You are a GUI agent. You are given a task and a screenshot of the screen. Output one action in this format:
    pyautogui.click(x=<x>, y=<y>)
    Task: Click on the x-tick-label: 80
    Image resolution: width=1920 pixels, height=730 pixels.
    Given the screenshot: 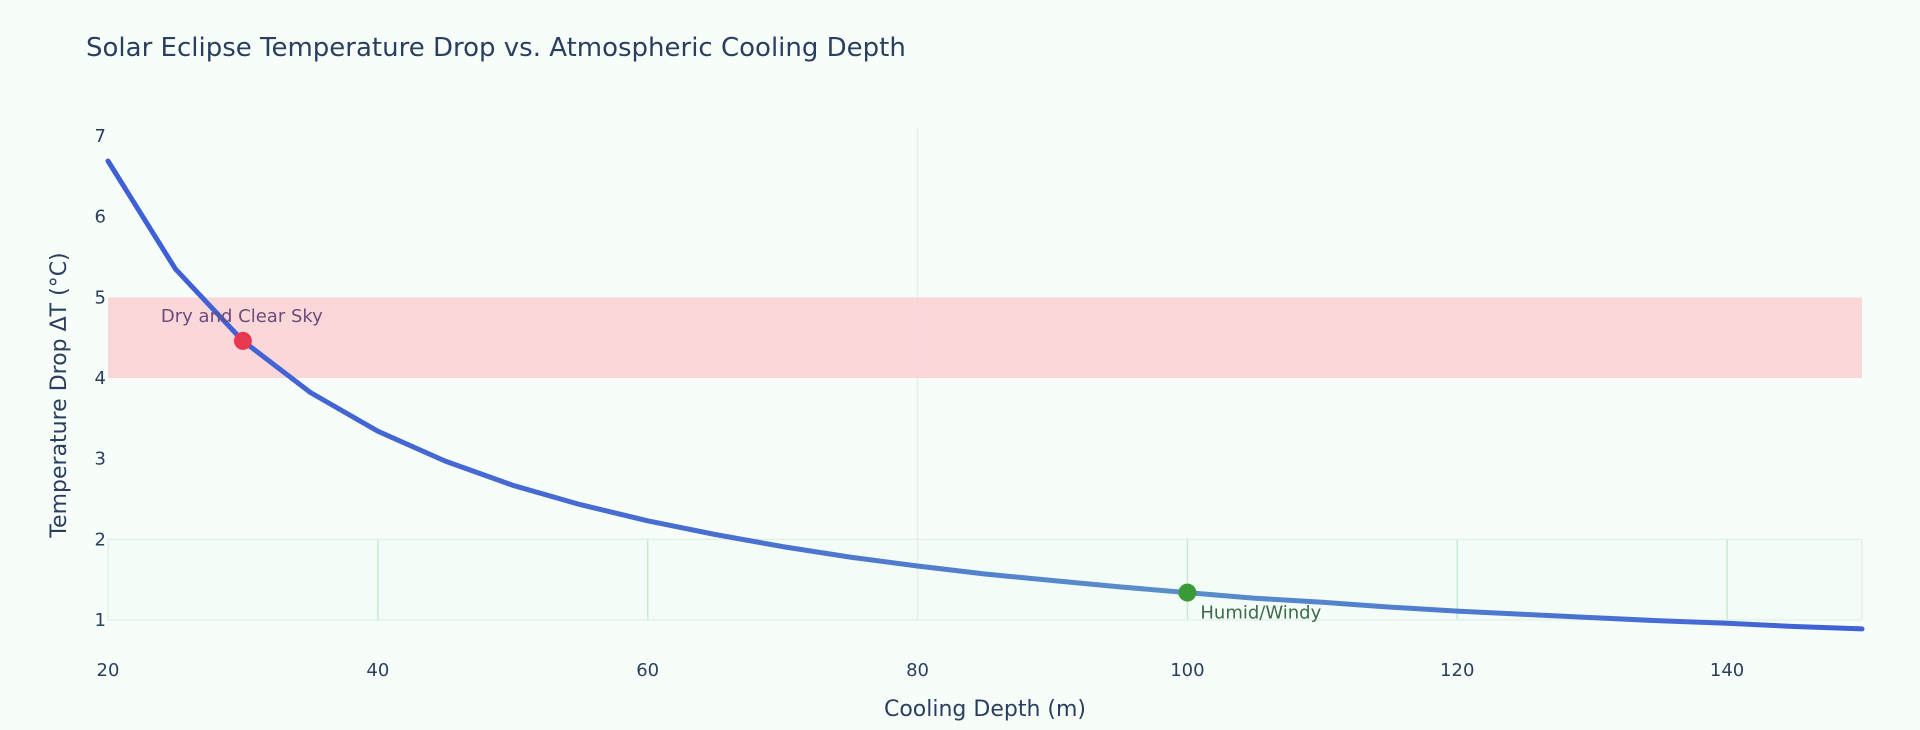 What is the action you would take?
    pyautogui.click(x=917, y=670)
    